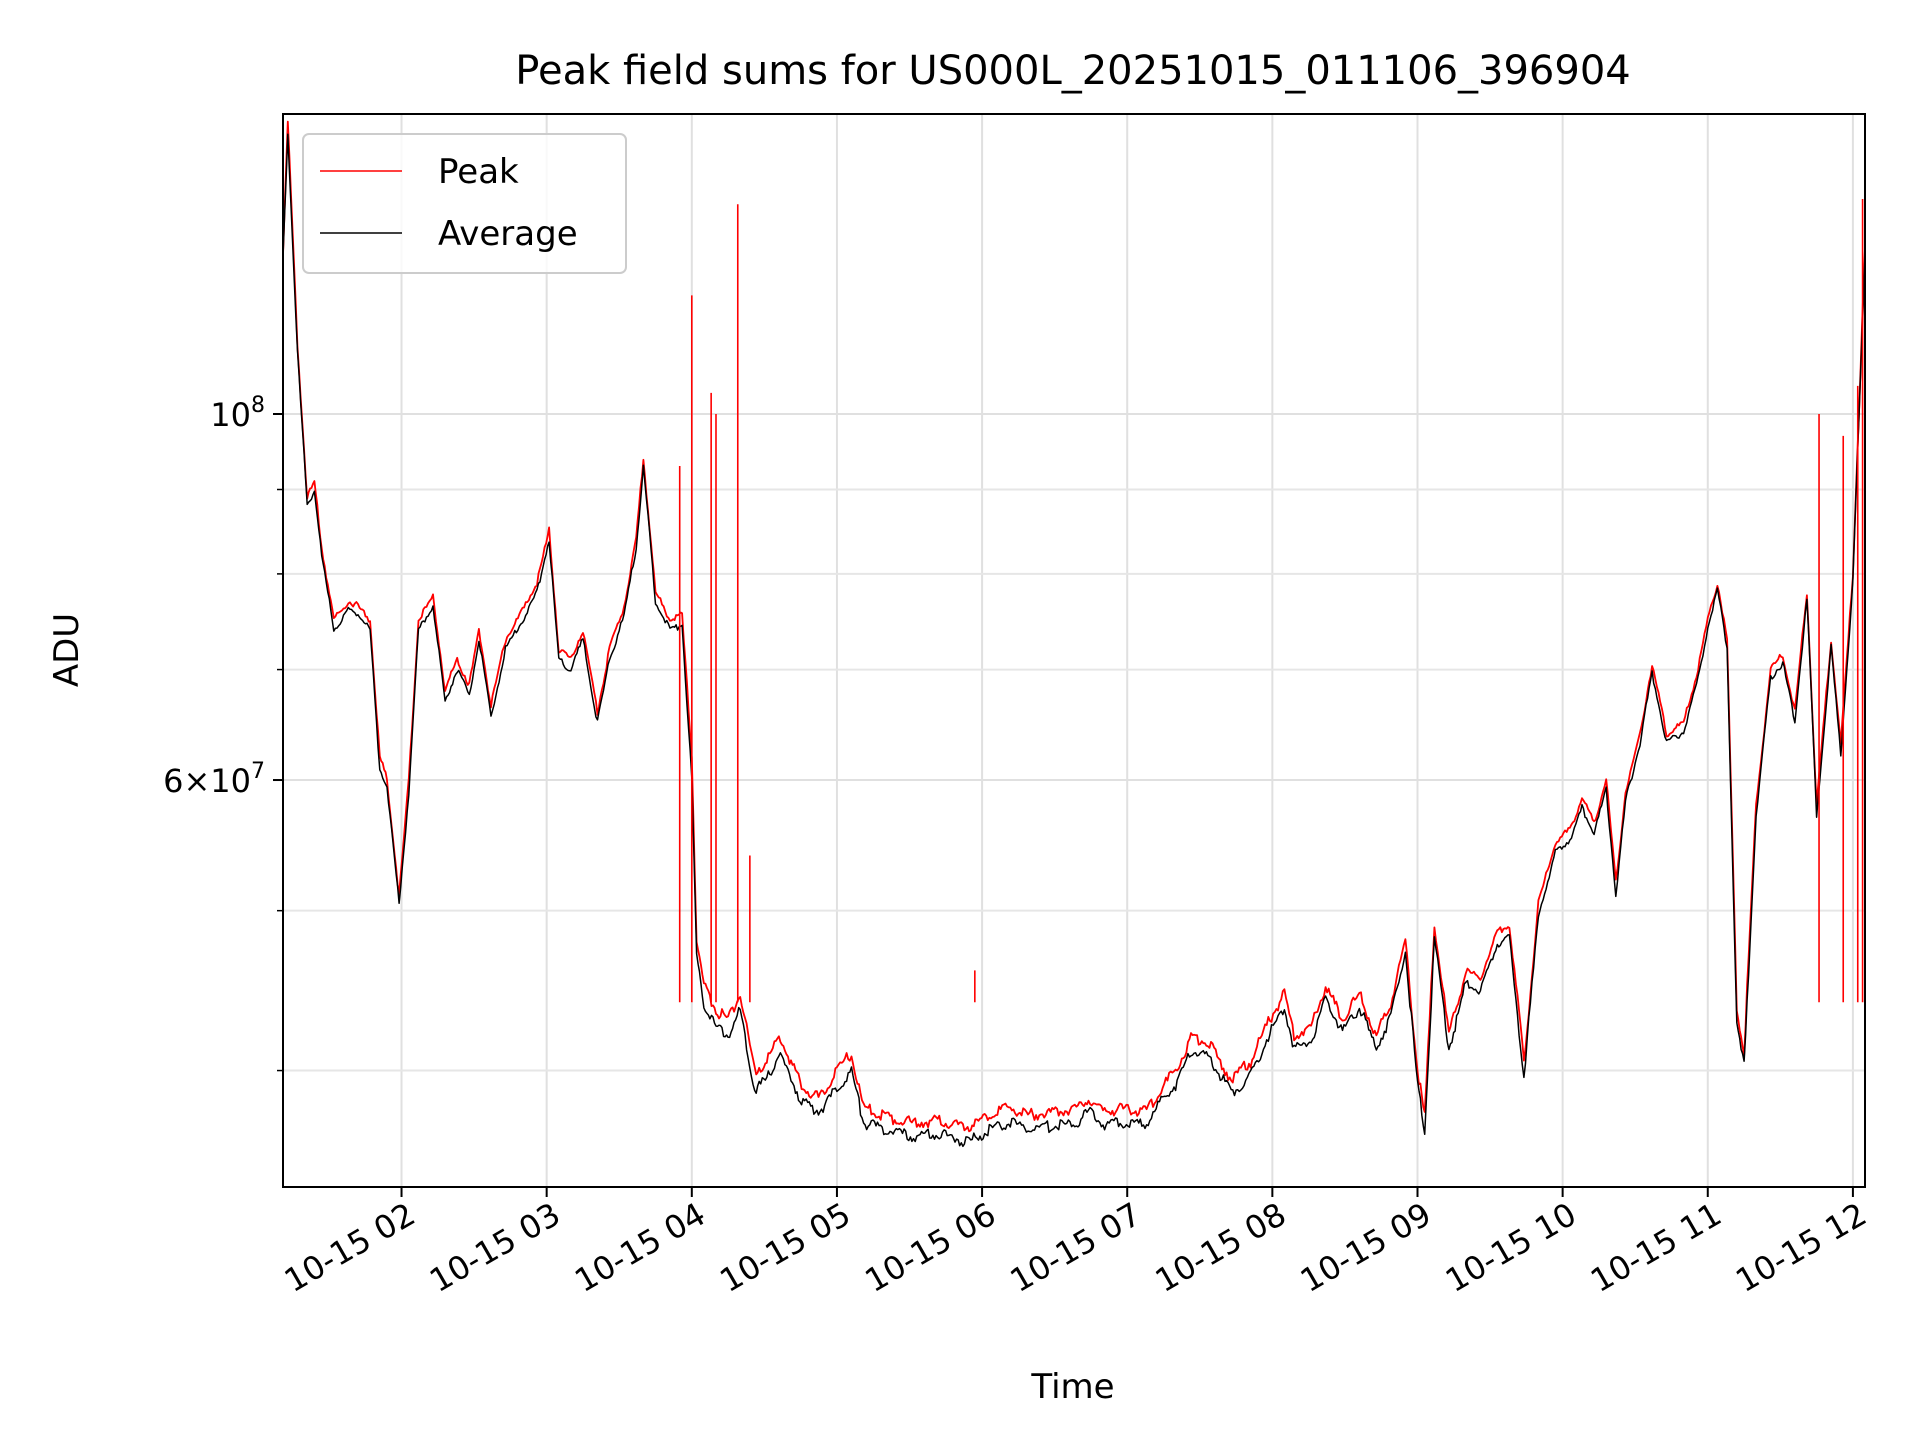 Image resolution: width=1920 pixels, height=1440 pixels. I want to click on legend-box, so click(464, 203).